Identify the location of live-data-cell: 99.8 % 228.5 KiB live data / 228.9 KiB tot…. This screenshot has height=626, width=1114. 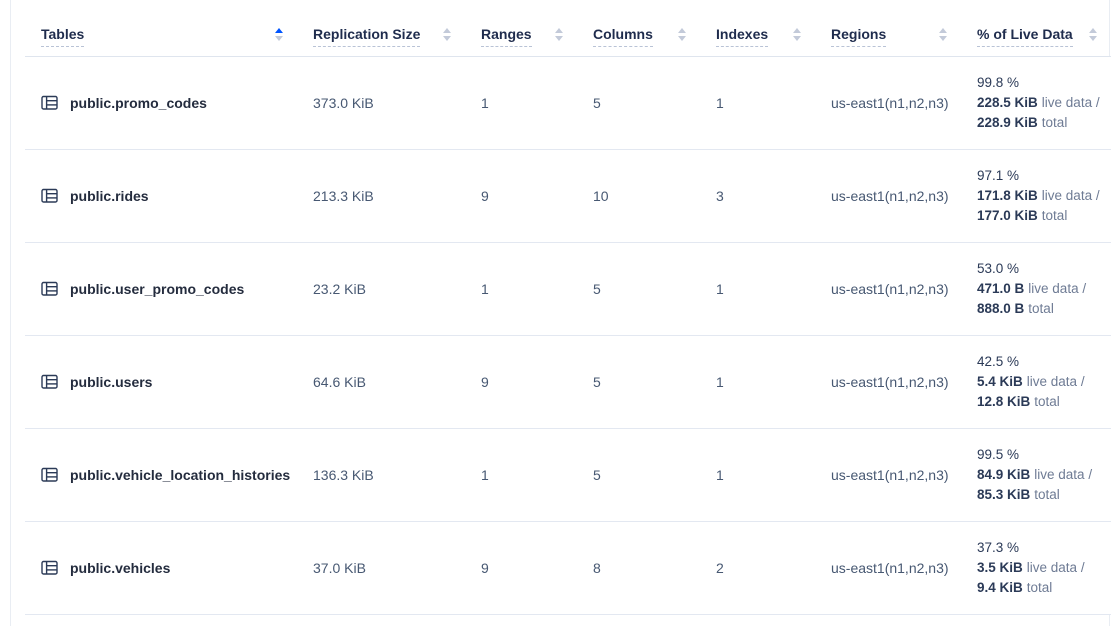
(1037, 103).